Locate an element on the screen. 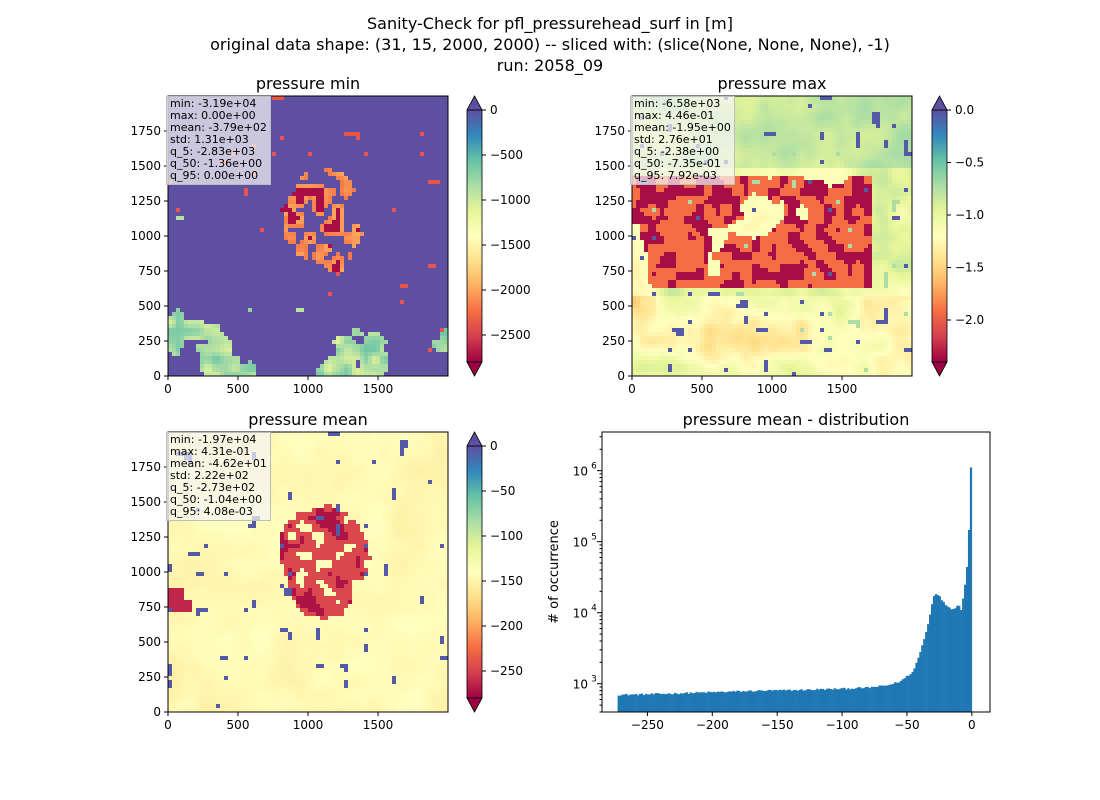 The width and height of the screenshot is (1100, 800). y-tick-label-1: 250 is located at coordinates (613, 341).